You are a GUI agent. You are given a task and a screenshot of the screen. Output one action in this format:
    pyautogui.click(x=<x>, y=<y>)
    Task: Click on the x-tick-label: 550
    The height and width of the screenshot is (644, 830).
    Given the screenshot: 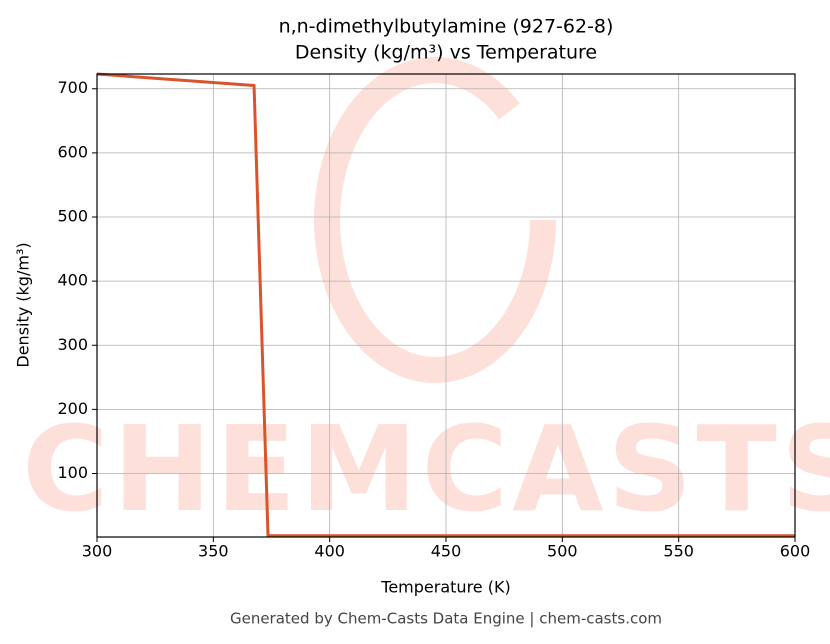 What is the action you would take?
    pyautogui.click(x=678, y=551)
    